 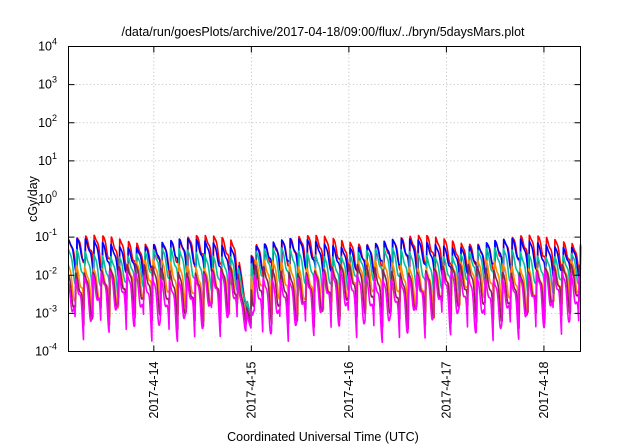 What do you see at coordinates (323, 437) in the screenshot?
I see `x-axis-label: Coordinated Universal Time (UTC)` at bounding box center [323, 437].